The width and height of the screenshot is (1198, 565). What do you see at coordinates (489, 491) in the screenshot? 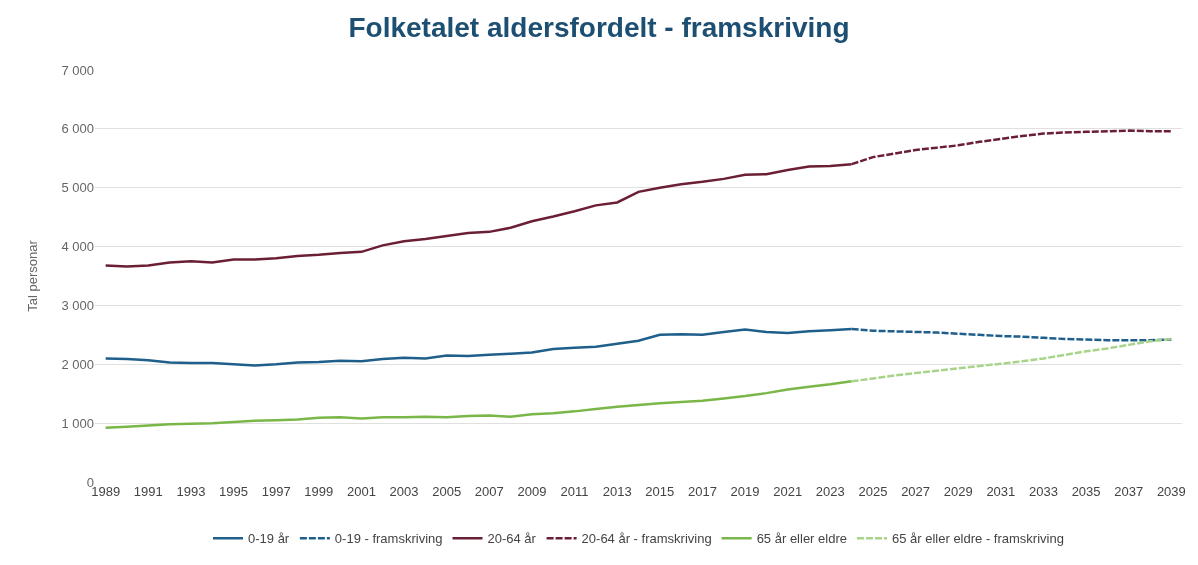
I see `x-tick-label: 2007` at bounding box center [489, 491].